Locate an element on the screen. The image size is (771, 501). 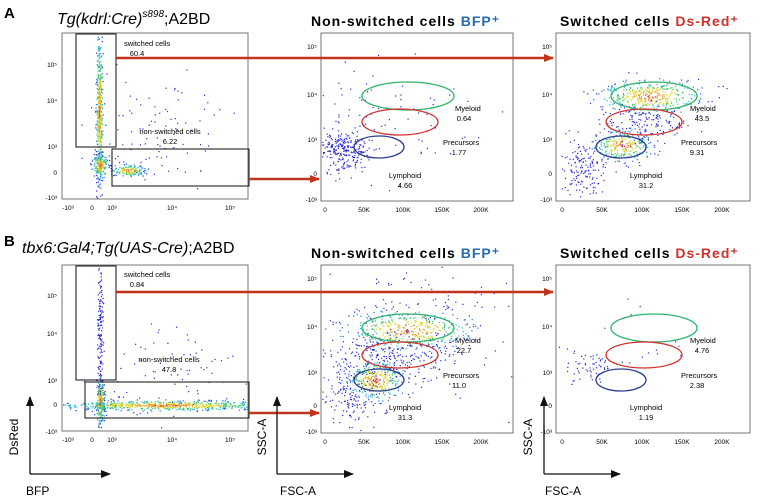
gate-lymphoid is located at coordinates (621, 147).